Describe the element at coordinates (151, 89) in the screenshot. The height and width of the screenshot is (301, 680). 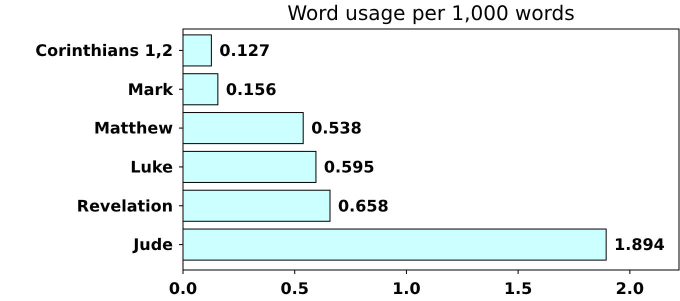
I see `y-tick-label: Mark` at that location.